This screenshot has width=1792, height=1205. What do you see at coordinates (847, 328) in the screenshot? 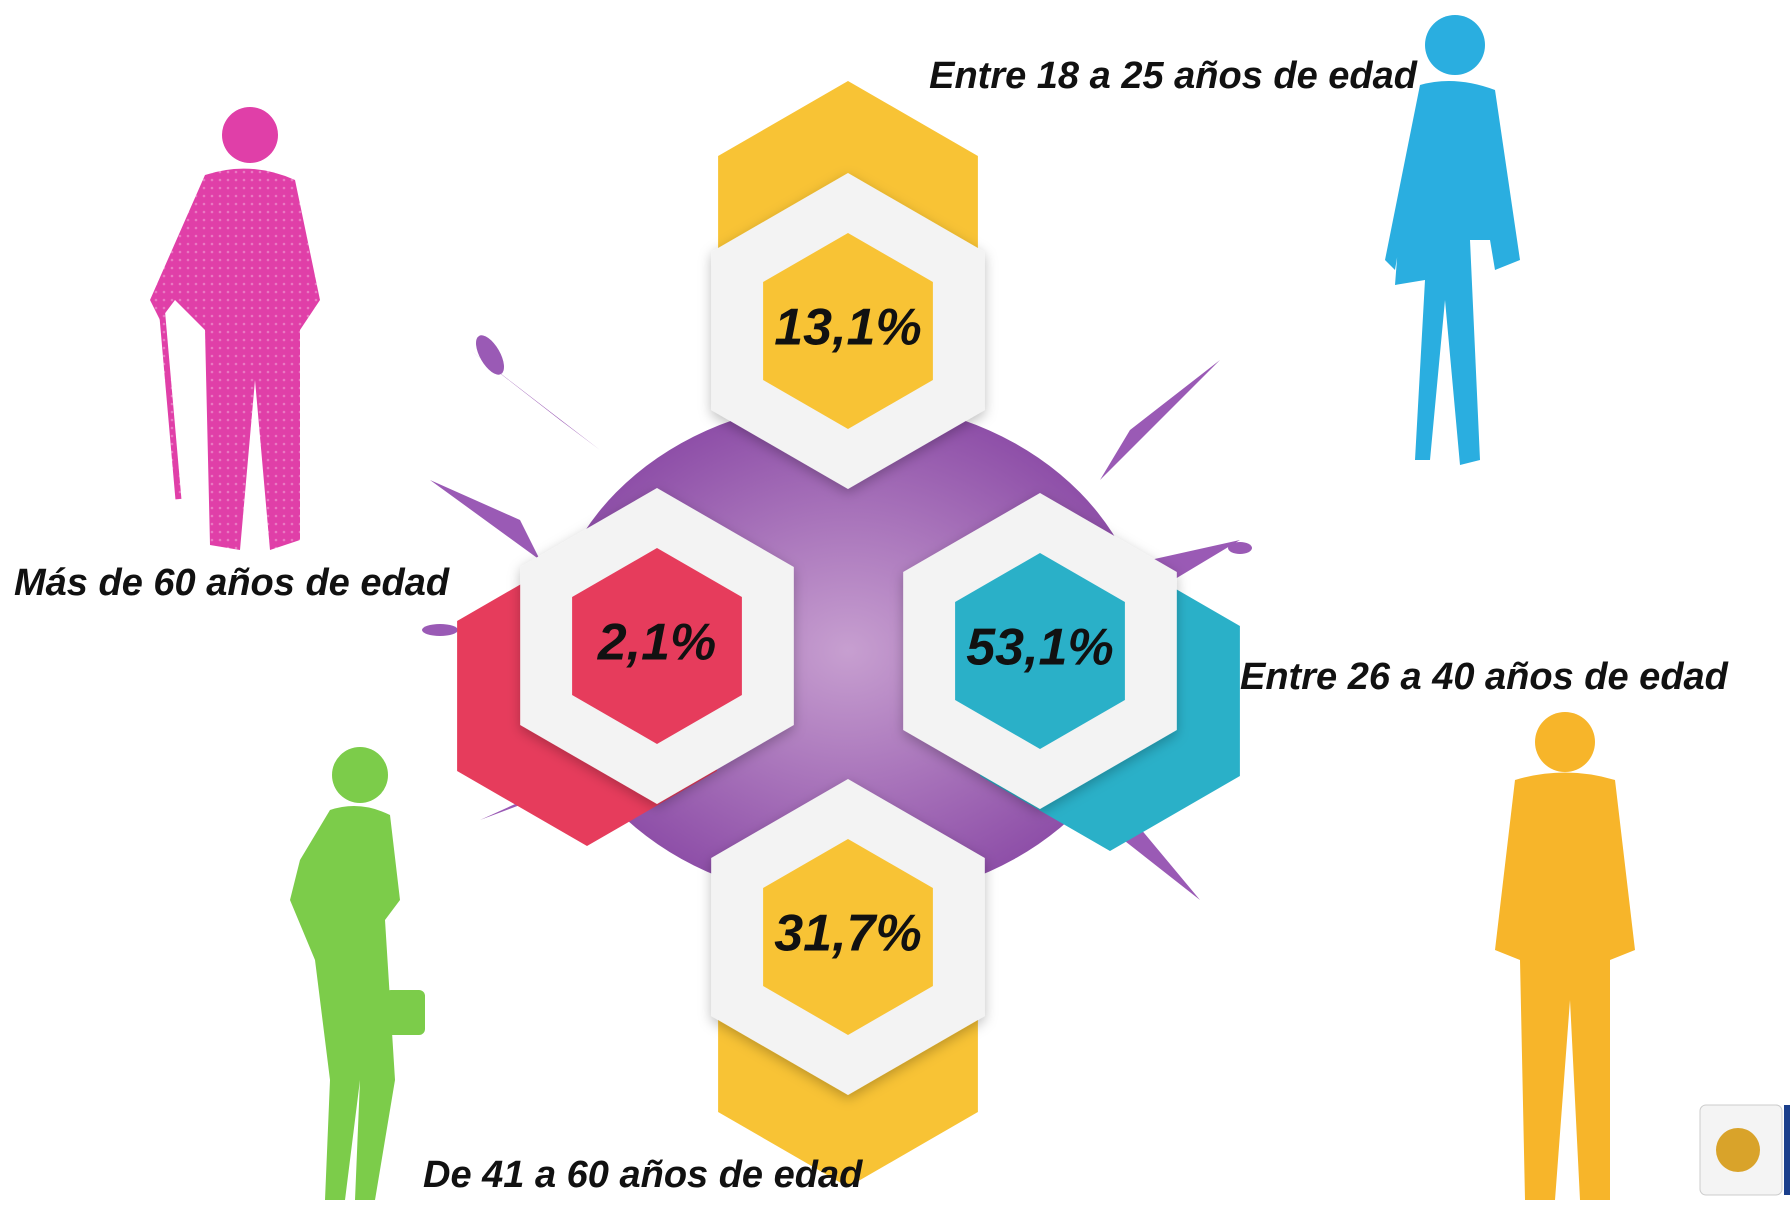
I see `group-value: 13,1%` at bounding box center [847, 328].